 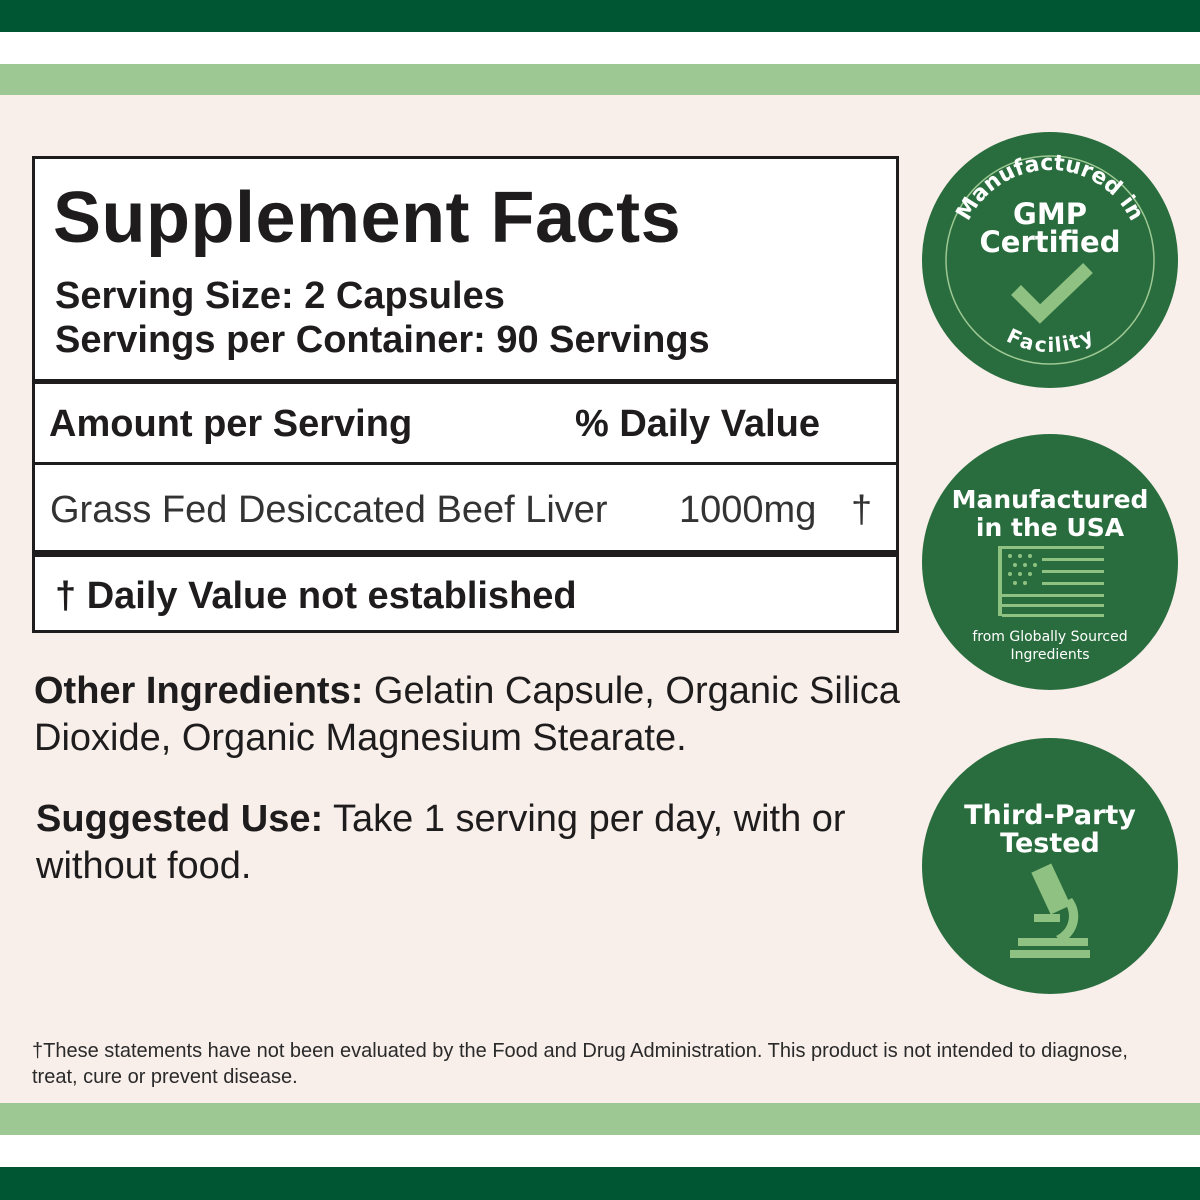 What do you see at coordinates (231, 424) in the screenshot?
I see `amount-header: Amount per Serving` at bounding box center [231, 424].